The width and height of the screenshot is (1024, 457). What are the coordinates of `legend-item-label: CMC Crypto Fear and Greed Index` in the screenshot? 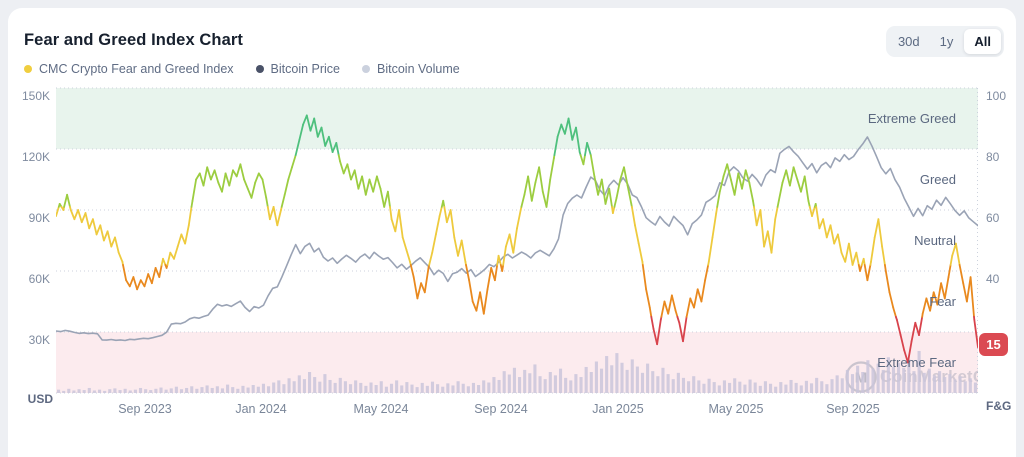 It's located at (136, 69).